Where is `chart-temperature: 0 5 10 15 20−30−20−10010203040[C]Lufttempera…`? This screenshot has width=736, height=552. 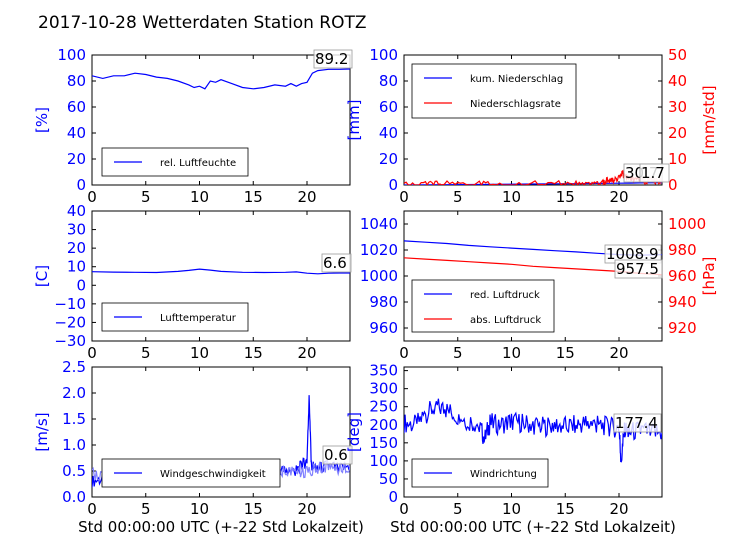
chart-temperature: 0 5 10 15 20−30−20−10010203040[C]Lufttempera… is located at coordinates (192, 282).